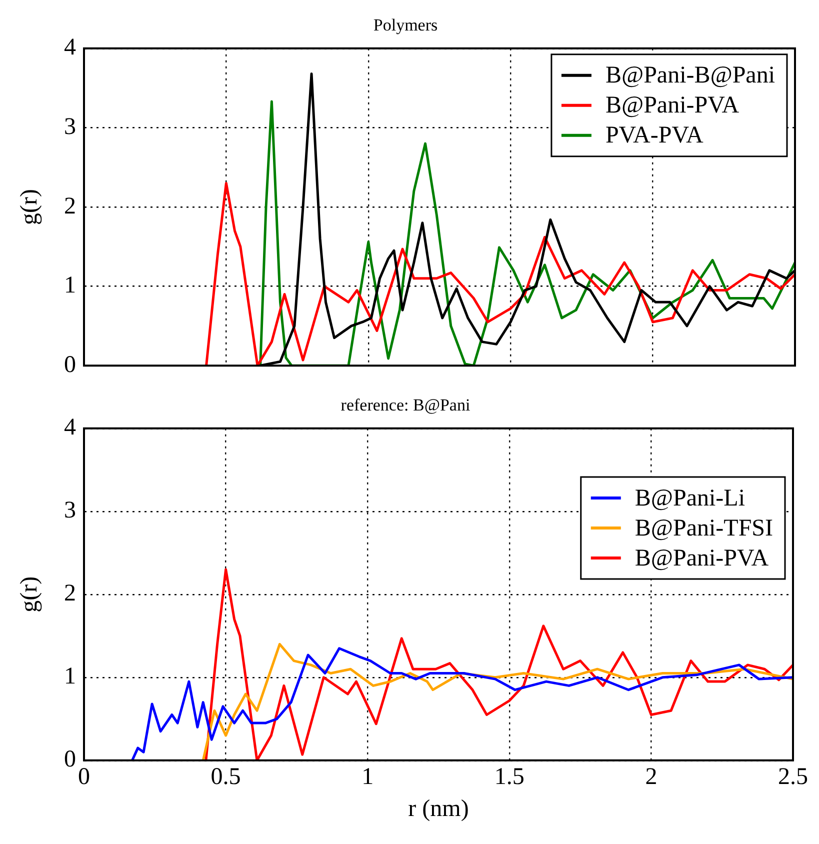 This screenshot has height=844, width=819. What do you see at coordinates (793, 777) in the screenshot?
I see `x-tick-label: 2.5` at bounding box center [793, 777].